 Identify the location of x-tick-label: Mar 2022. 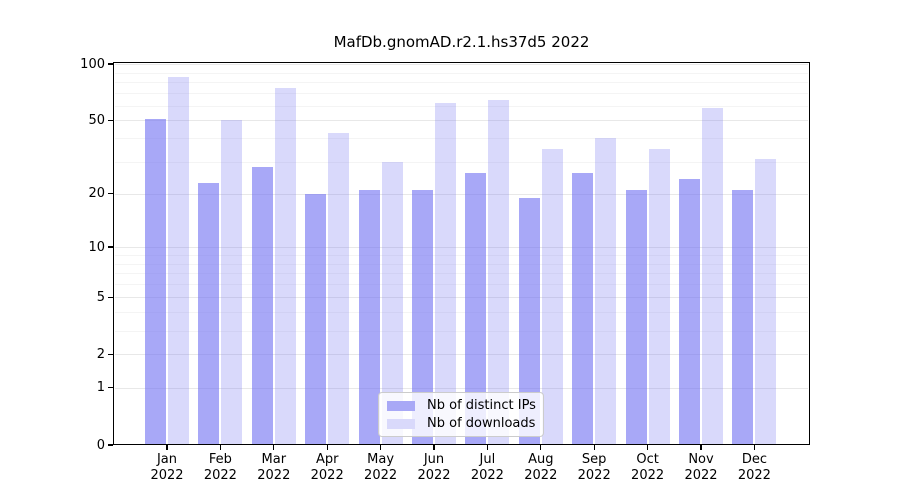
(274, 468).